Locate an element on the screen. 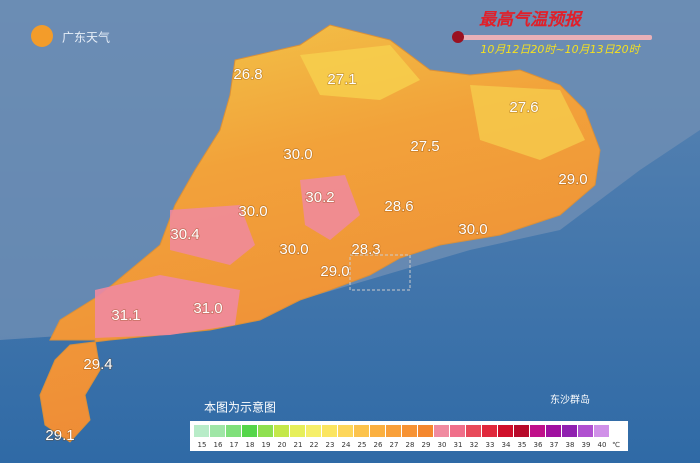 This screenshot has height=467, width=700. city-temperature: 27.6 is located at coordinates (523, 107).